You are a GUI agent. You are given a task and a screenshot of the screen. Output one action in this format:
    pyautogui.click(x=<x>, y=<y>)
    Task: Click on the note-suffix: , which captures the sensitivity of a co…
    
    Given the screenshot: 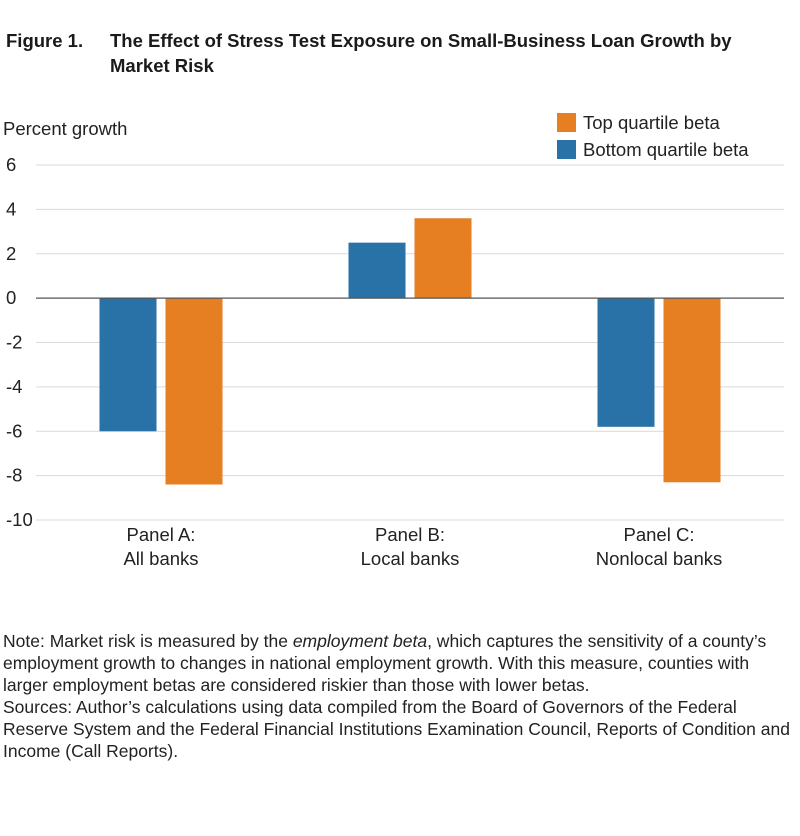 What is the action you would take?
    pyautogui.click(x=385, y=663)
    